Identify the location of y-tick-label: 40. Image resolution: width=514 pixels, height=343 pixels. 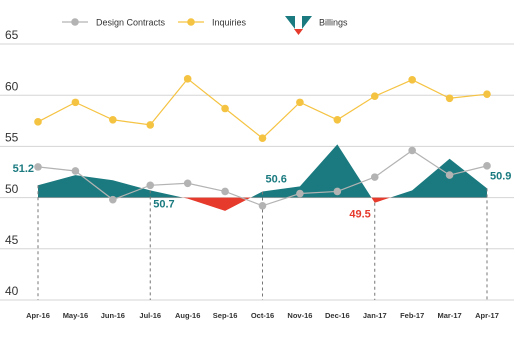
(12, 291).